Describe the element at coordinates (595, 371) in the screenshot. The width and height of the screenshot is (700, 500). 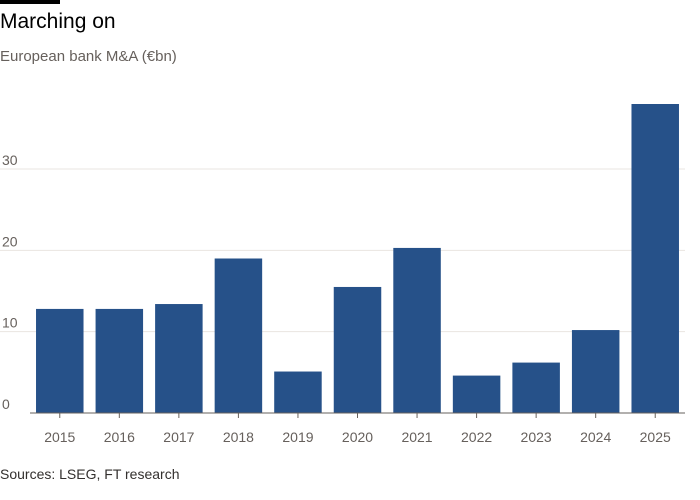
I see `bar-2024` at that location.